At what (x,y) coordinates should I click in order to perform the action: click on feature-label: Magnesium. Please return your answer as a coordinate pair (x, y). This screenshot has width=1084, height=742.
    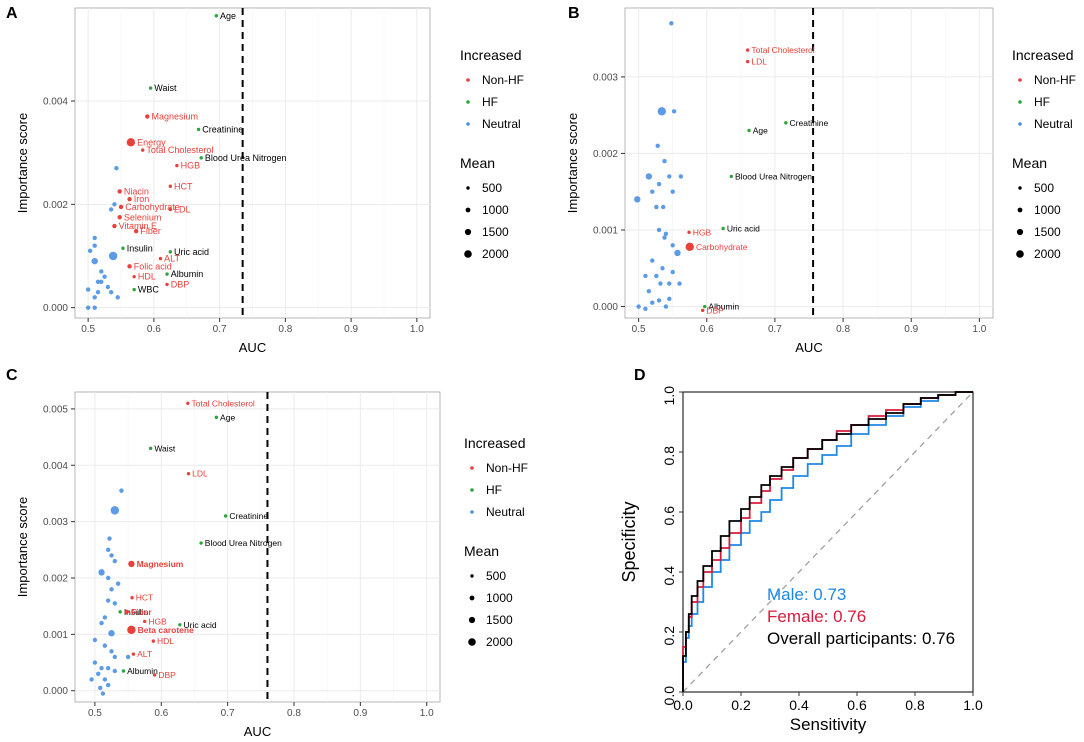
    Looking at the image, I should click on (160, 564).